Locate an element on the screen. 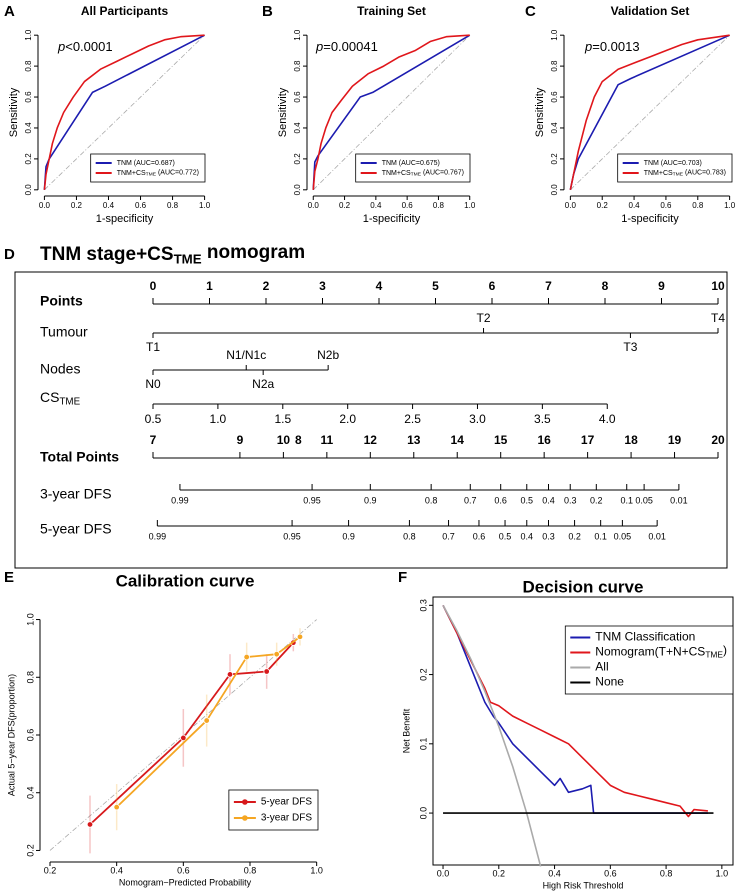 Image resolution: width=739 pixels, height=893 pixels. x-tick-label: 0.0 is located at coordinates (443, 873).